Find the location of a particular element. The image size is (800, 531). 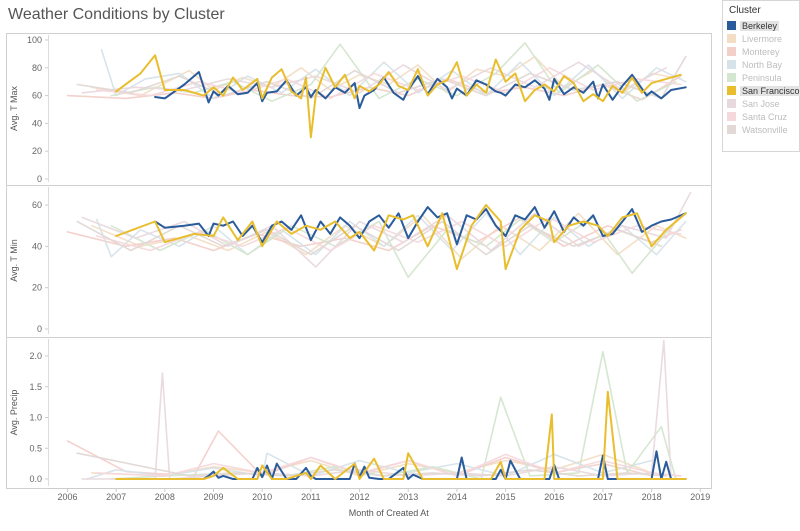

panel-avg-t-max-series-watsonville is located at coordinates (381, 77).